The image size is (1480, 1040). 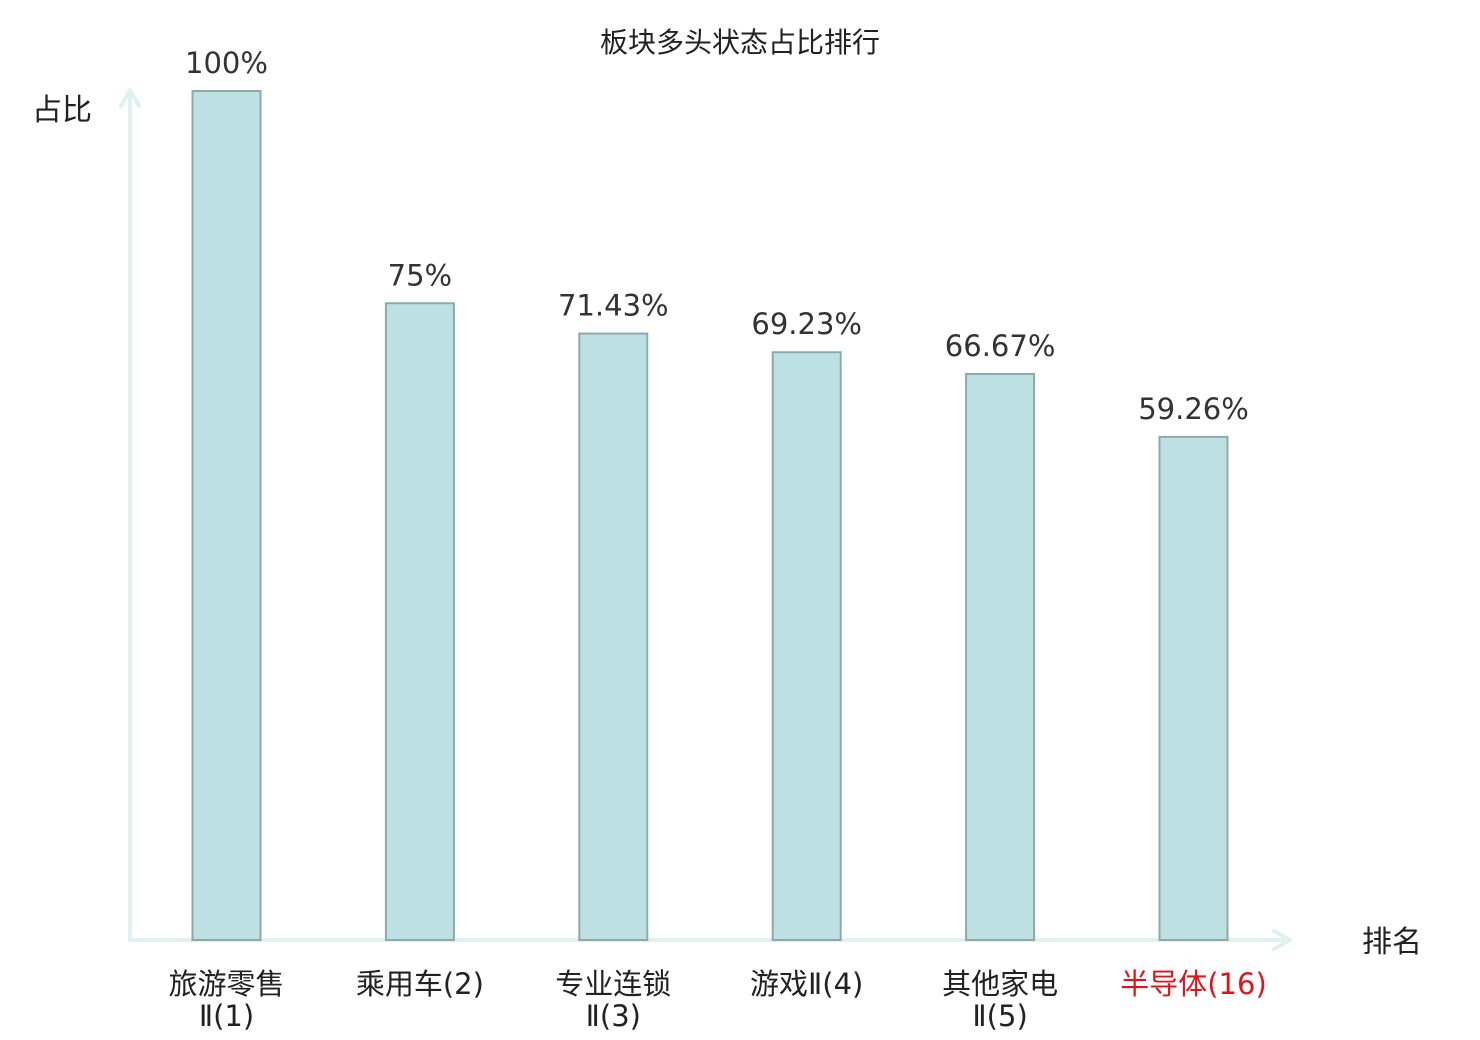 I want to click on bar-value-label: 66.67%, so click(x=1000, y=346).